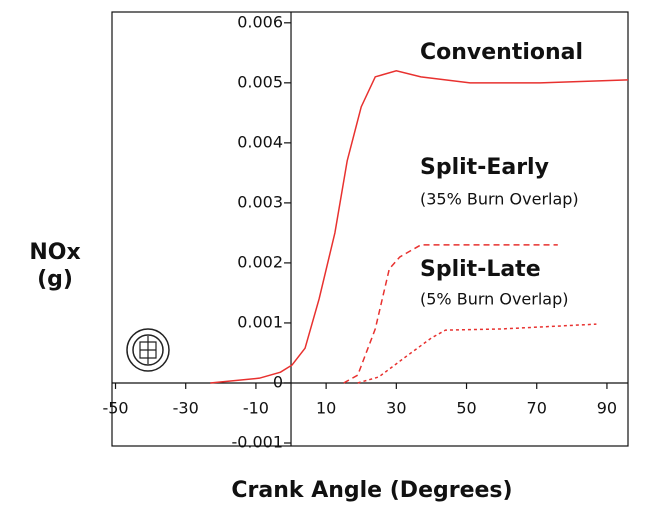 The image size is (661, 512). I want to click on x-tick-label: 10, so click(326, 407).